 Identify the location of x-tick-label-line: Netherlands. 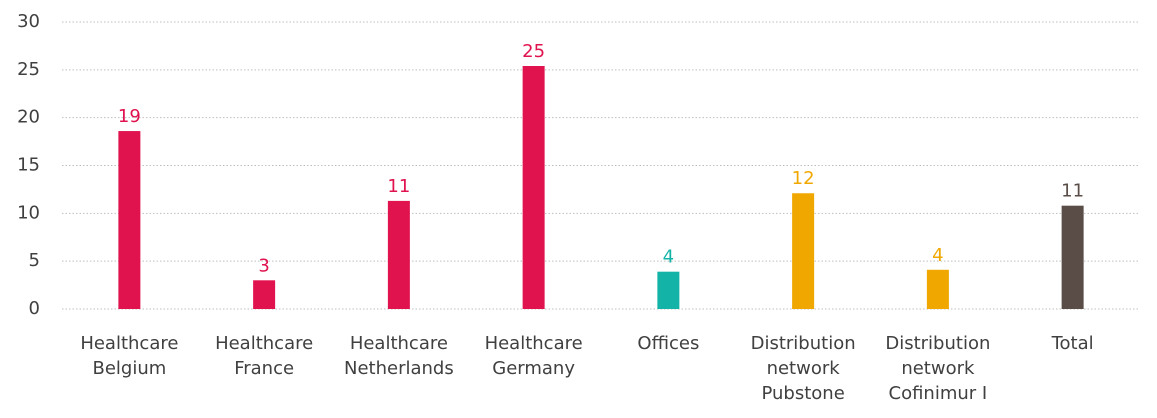
(399, 368).